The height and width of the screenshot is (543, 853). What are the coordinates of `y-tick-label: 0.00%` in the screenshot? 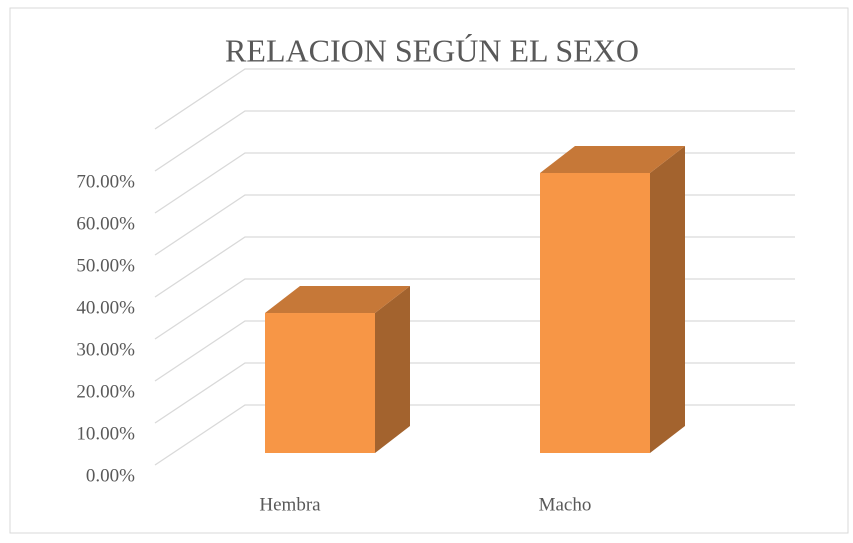 It's located at (110, 475).